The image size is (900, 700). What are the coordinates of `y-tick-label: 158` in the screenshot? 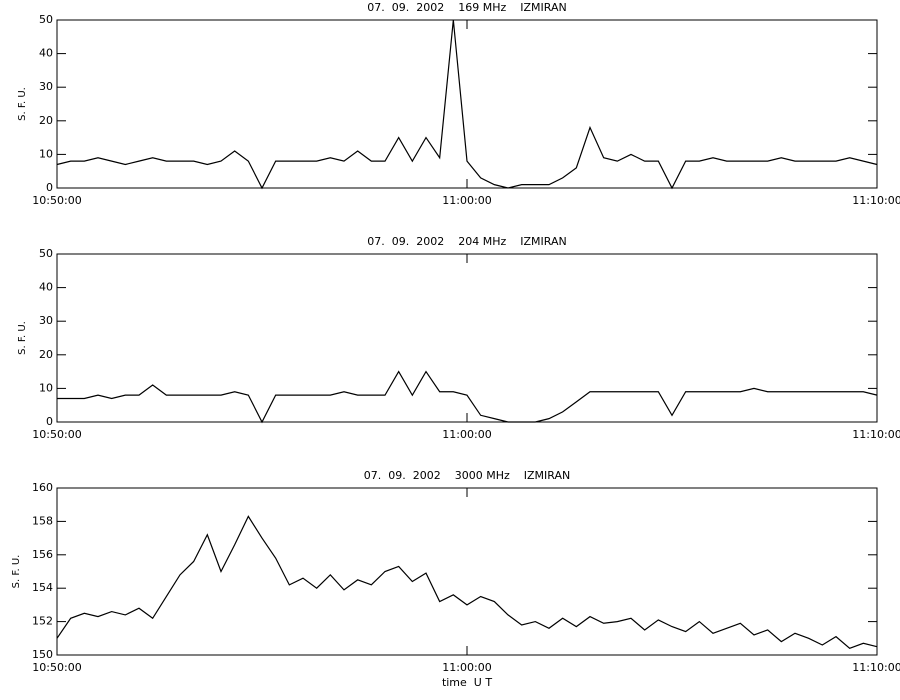 It's located at (42, 520).